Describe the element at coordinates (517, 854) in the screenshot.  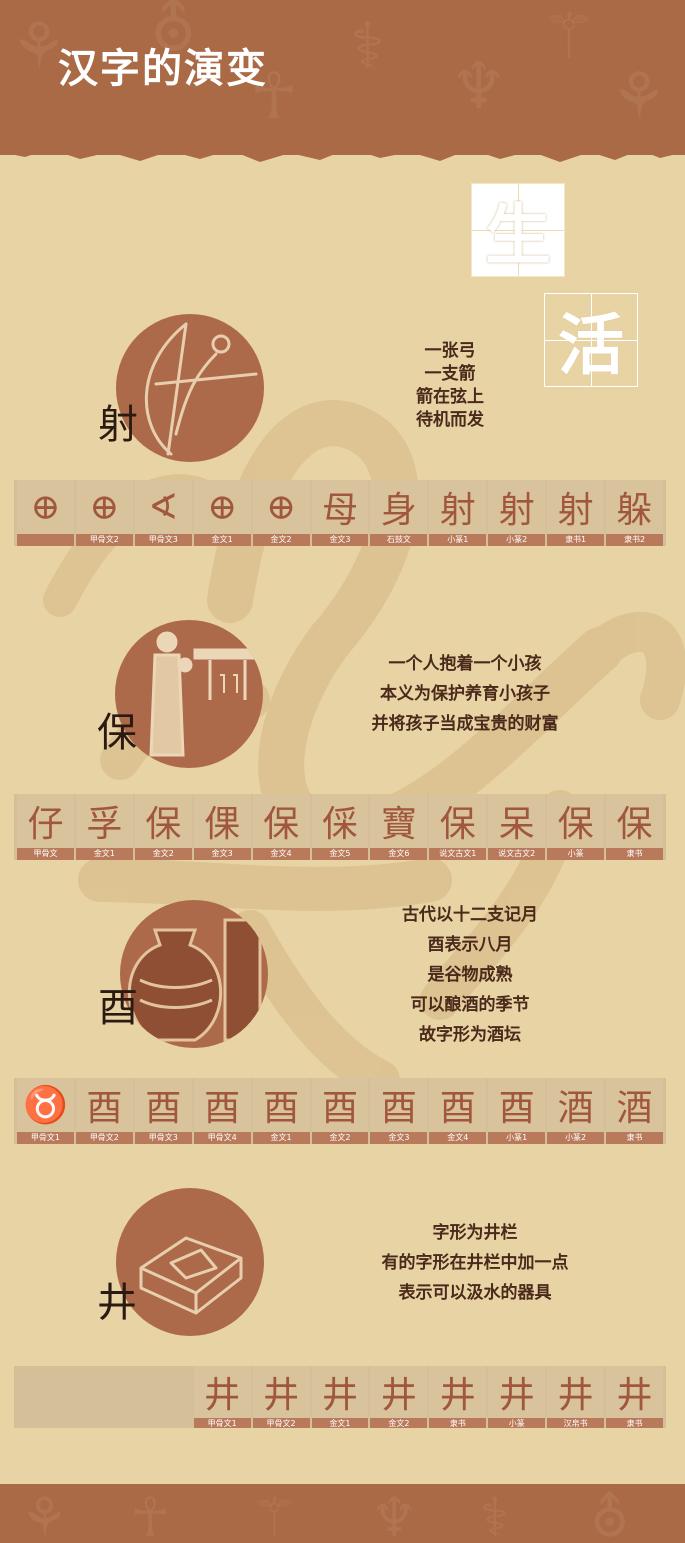
I see `evolution-label: 说文古文2` at that location.